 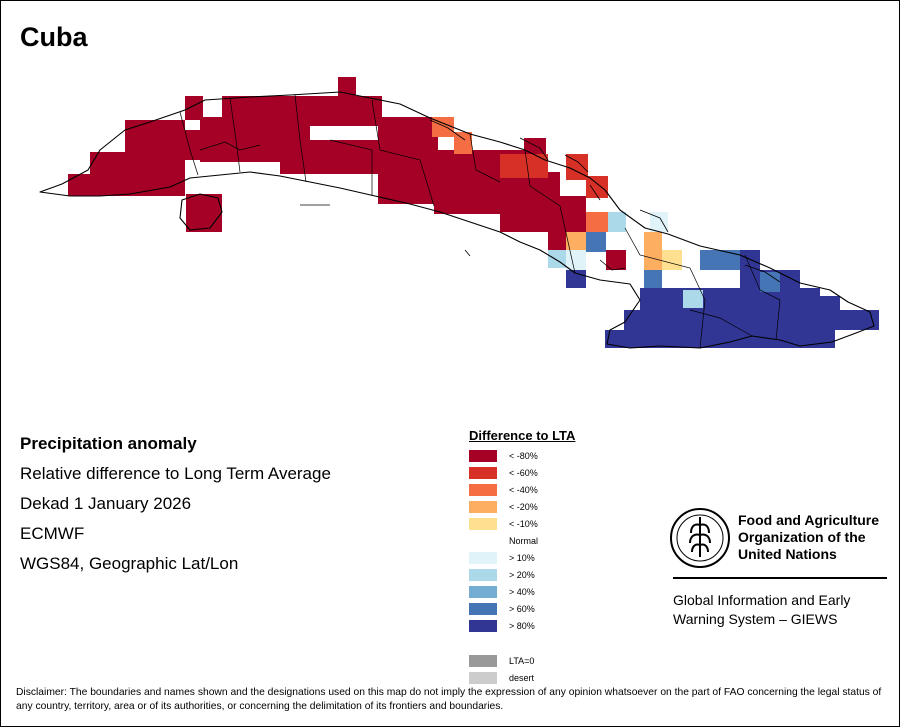 What do you see at coordinates (54, 37) in the screenshot?
I see `map-title: Cuba` at bounding box center [54, 37].